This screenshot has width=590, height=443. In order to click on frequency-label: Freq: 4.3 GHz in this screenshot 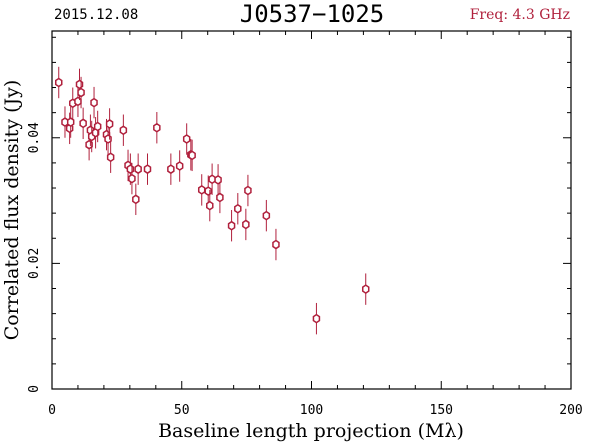, I will do `click(520, 15)`.